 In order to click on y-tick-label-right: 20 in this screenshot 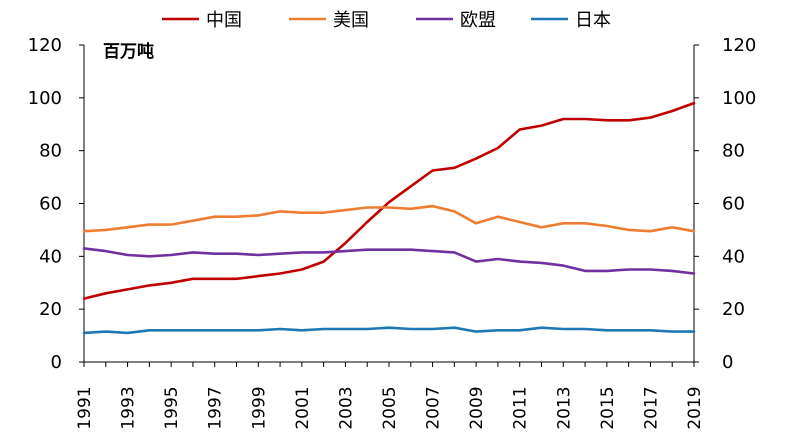, I will do `click(733, 309)`.